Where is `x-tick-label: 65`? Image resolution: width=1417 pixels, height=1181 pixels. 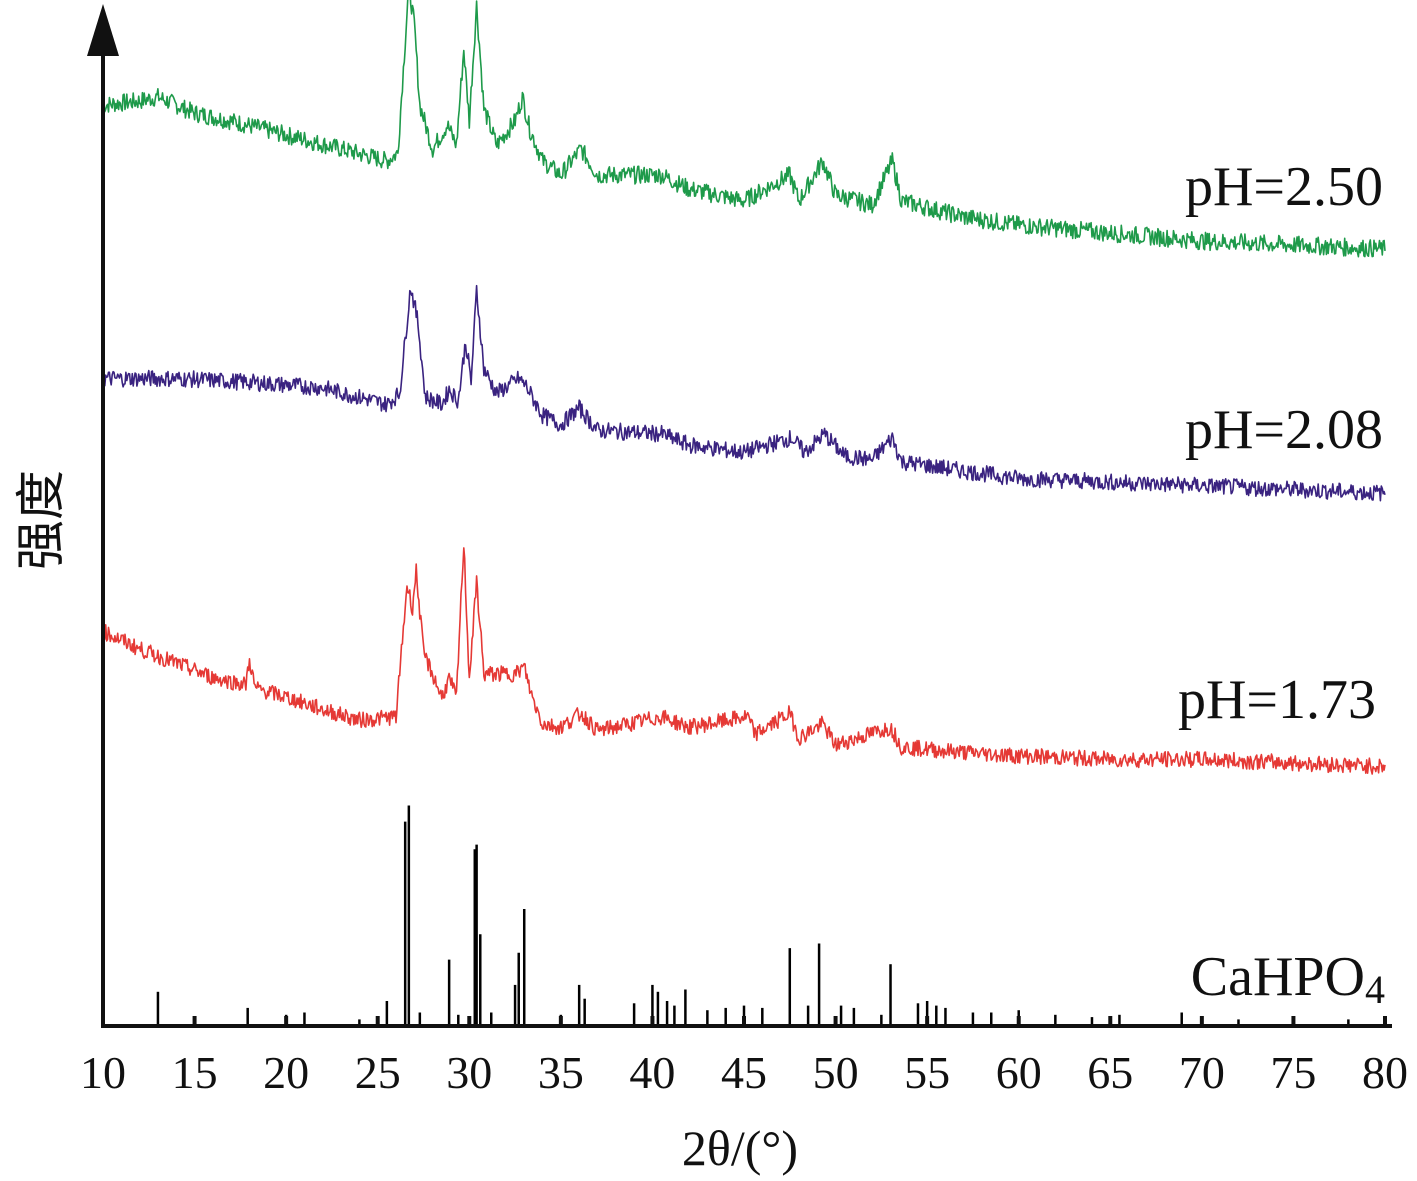 x-tick-label: 65 is located at coordinates (1110, 1072).